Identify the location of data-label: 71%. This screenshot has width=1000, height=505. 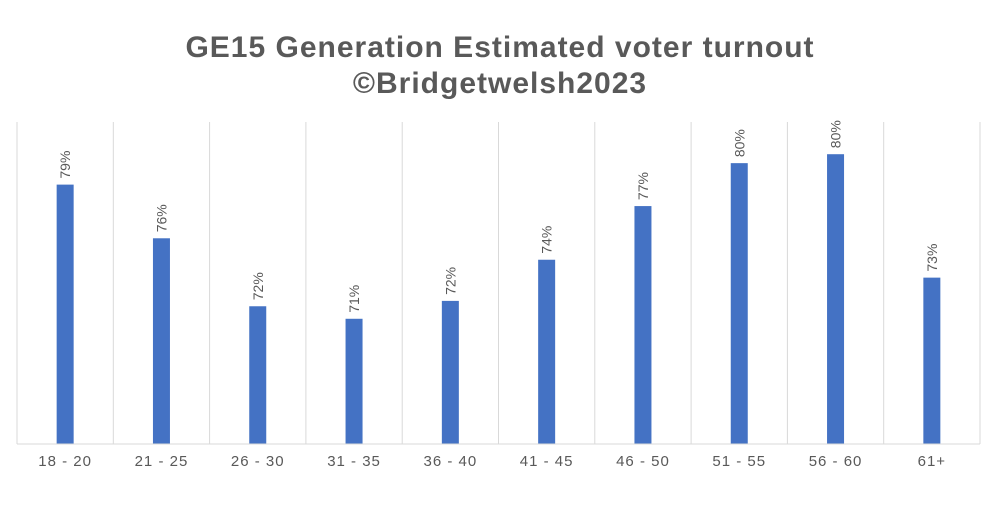
(354, 299).